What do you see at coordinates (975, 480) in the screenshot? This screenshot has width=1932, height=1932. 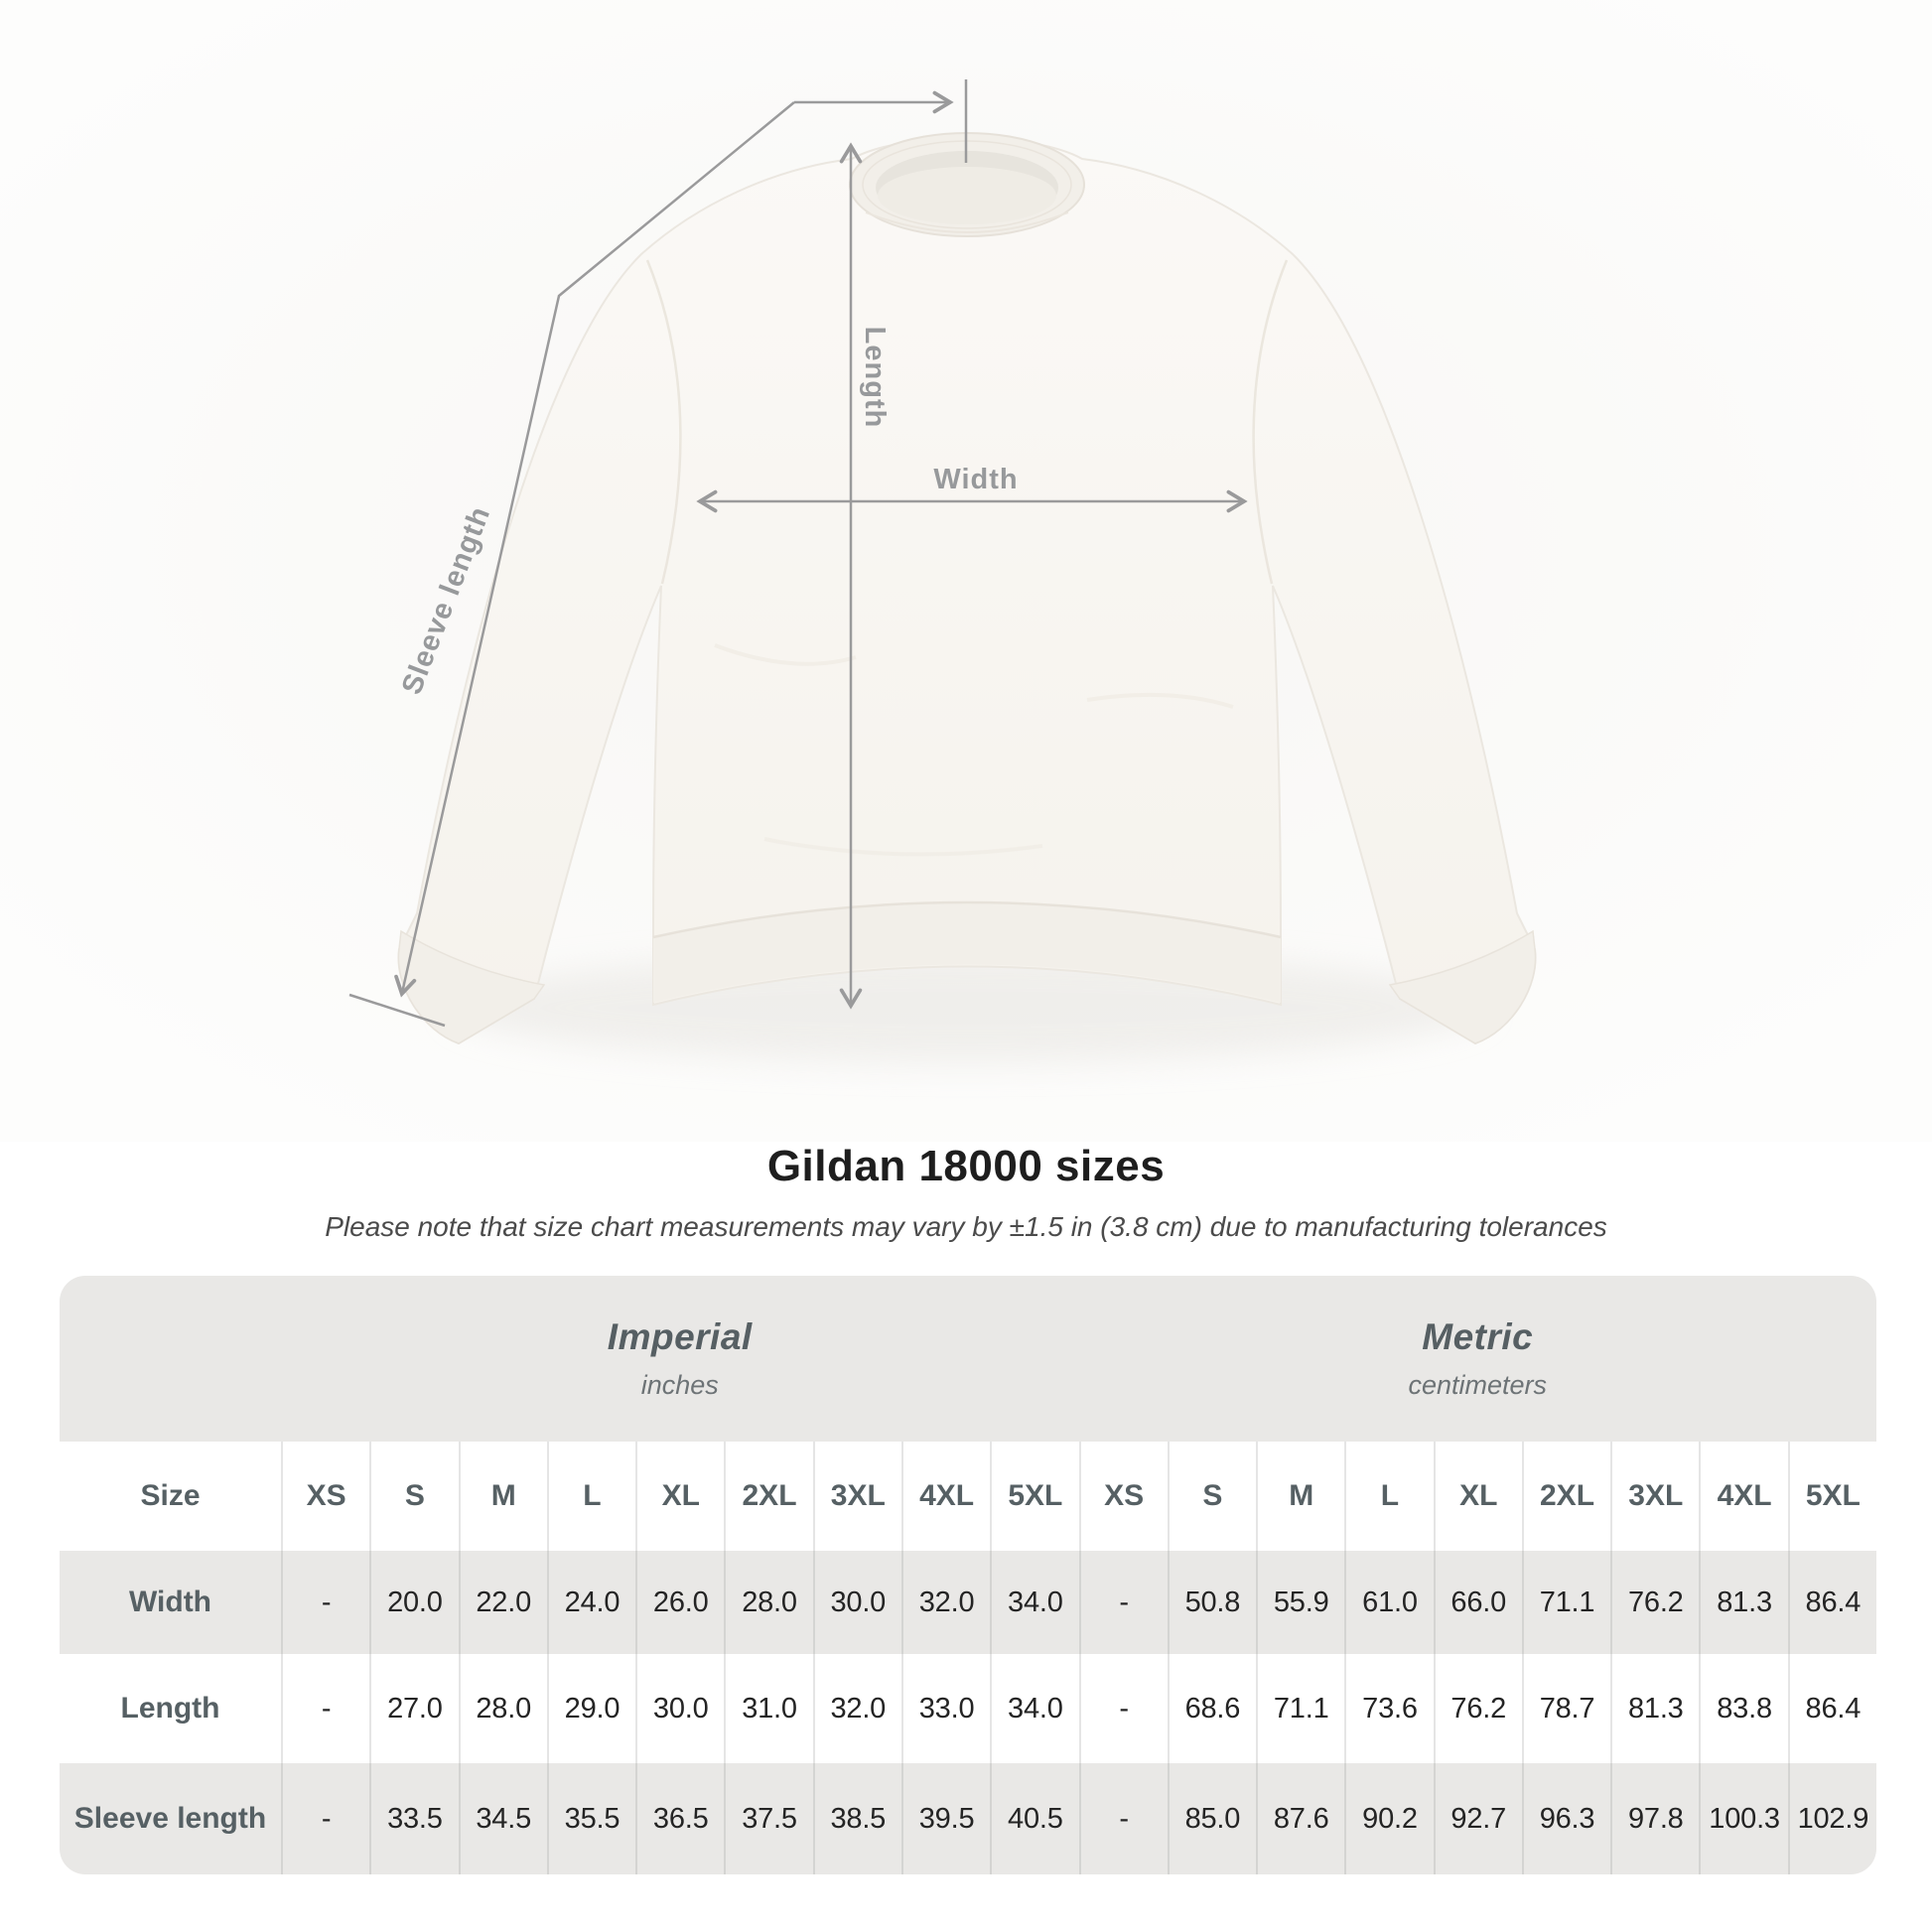 I see `width-label: Width` at bounding box center [975, 480].